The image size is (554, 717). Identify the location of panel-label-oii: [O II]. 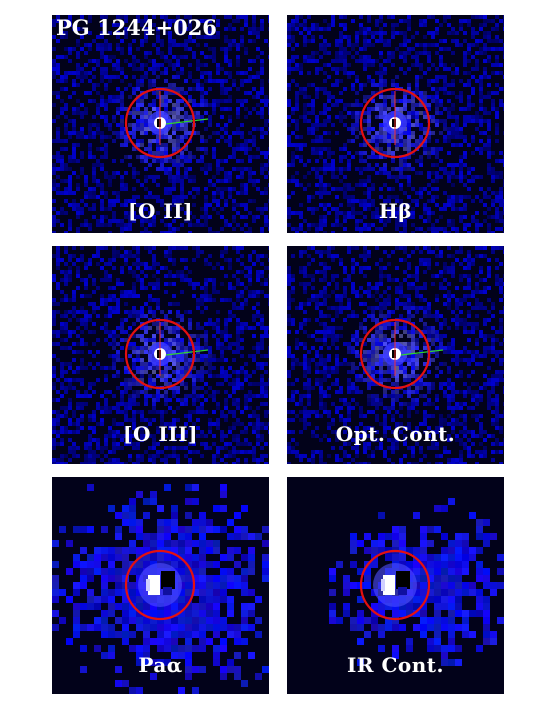
(160, 211).